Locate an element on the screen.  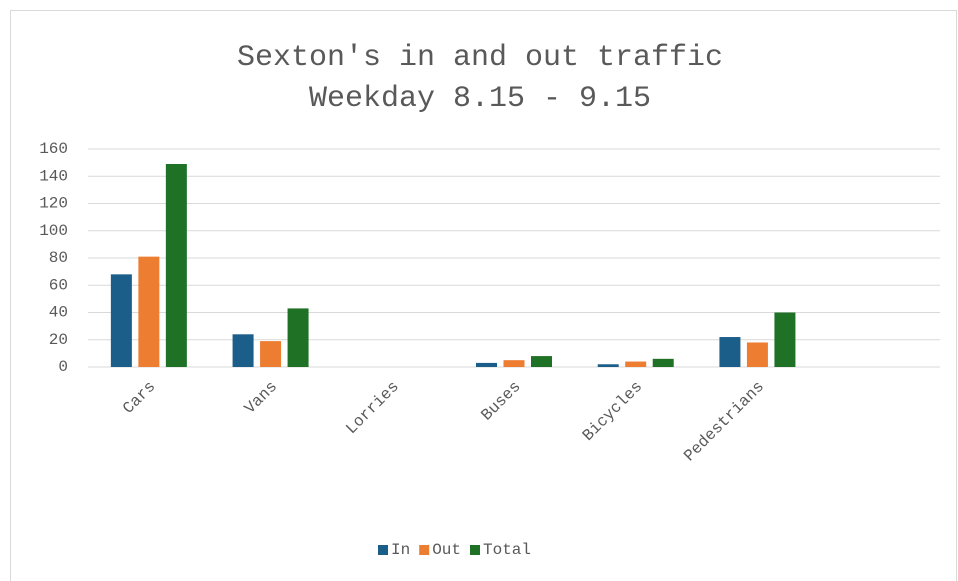
y-tick-label: 100 is located at coordinates (53, 231).